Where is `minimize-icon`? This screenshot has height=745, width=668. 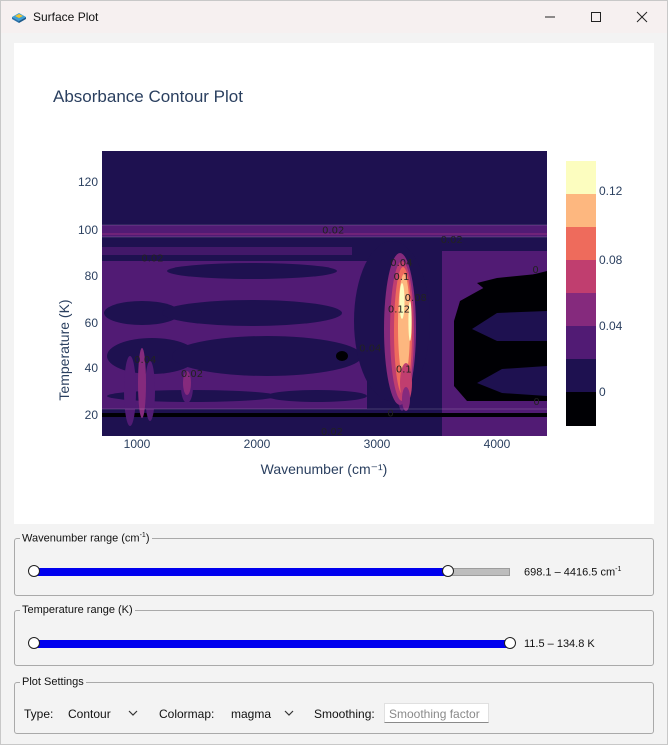 minimize-icon is located at coordinates (550, 17).